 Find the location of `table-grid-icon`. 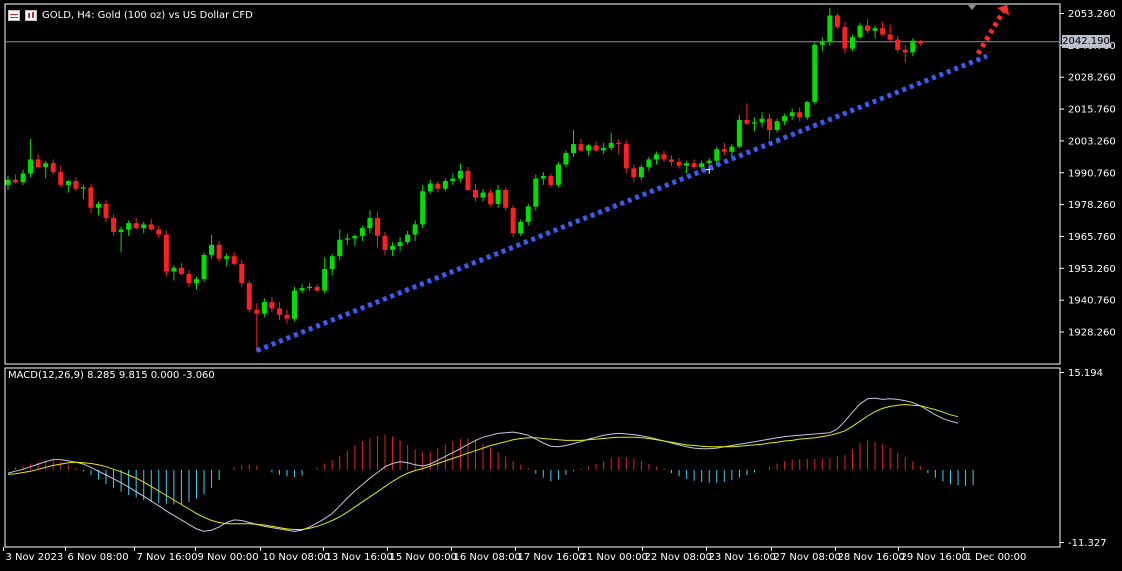

table-grid-icon is located at coordinates (14, 15).